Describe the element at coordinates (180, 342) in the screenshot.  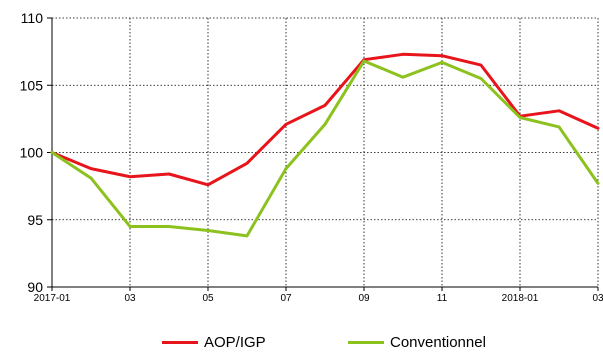
I see `legend-swatch-aop-igp` at that location.